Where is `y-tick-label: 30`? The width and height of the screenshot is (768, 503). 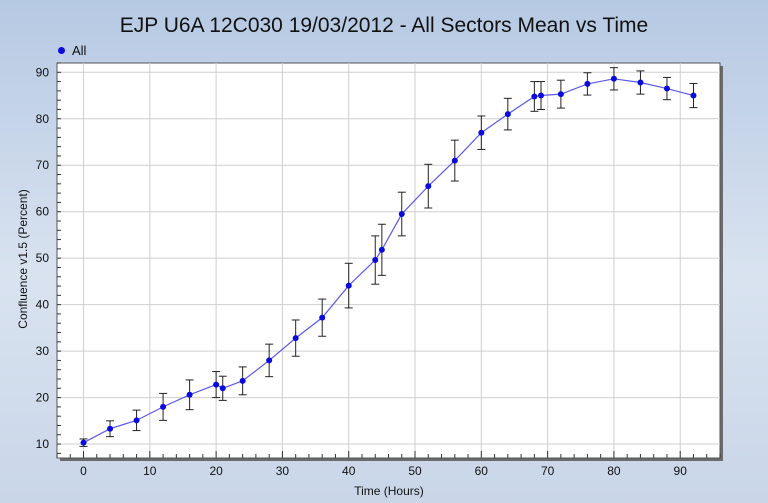 y-tick-label: 30 is located at coordinates (43, 351).